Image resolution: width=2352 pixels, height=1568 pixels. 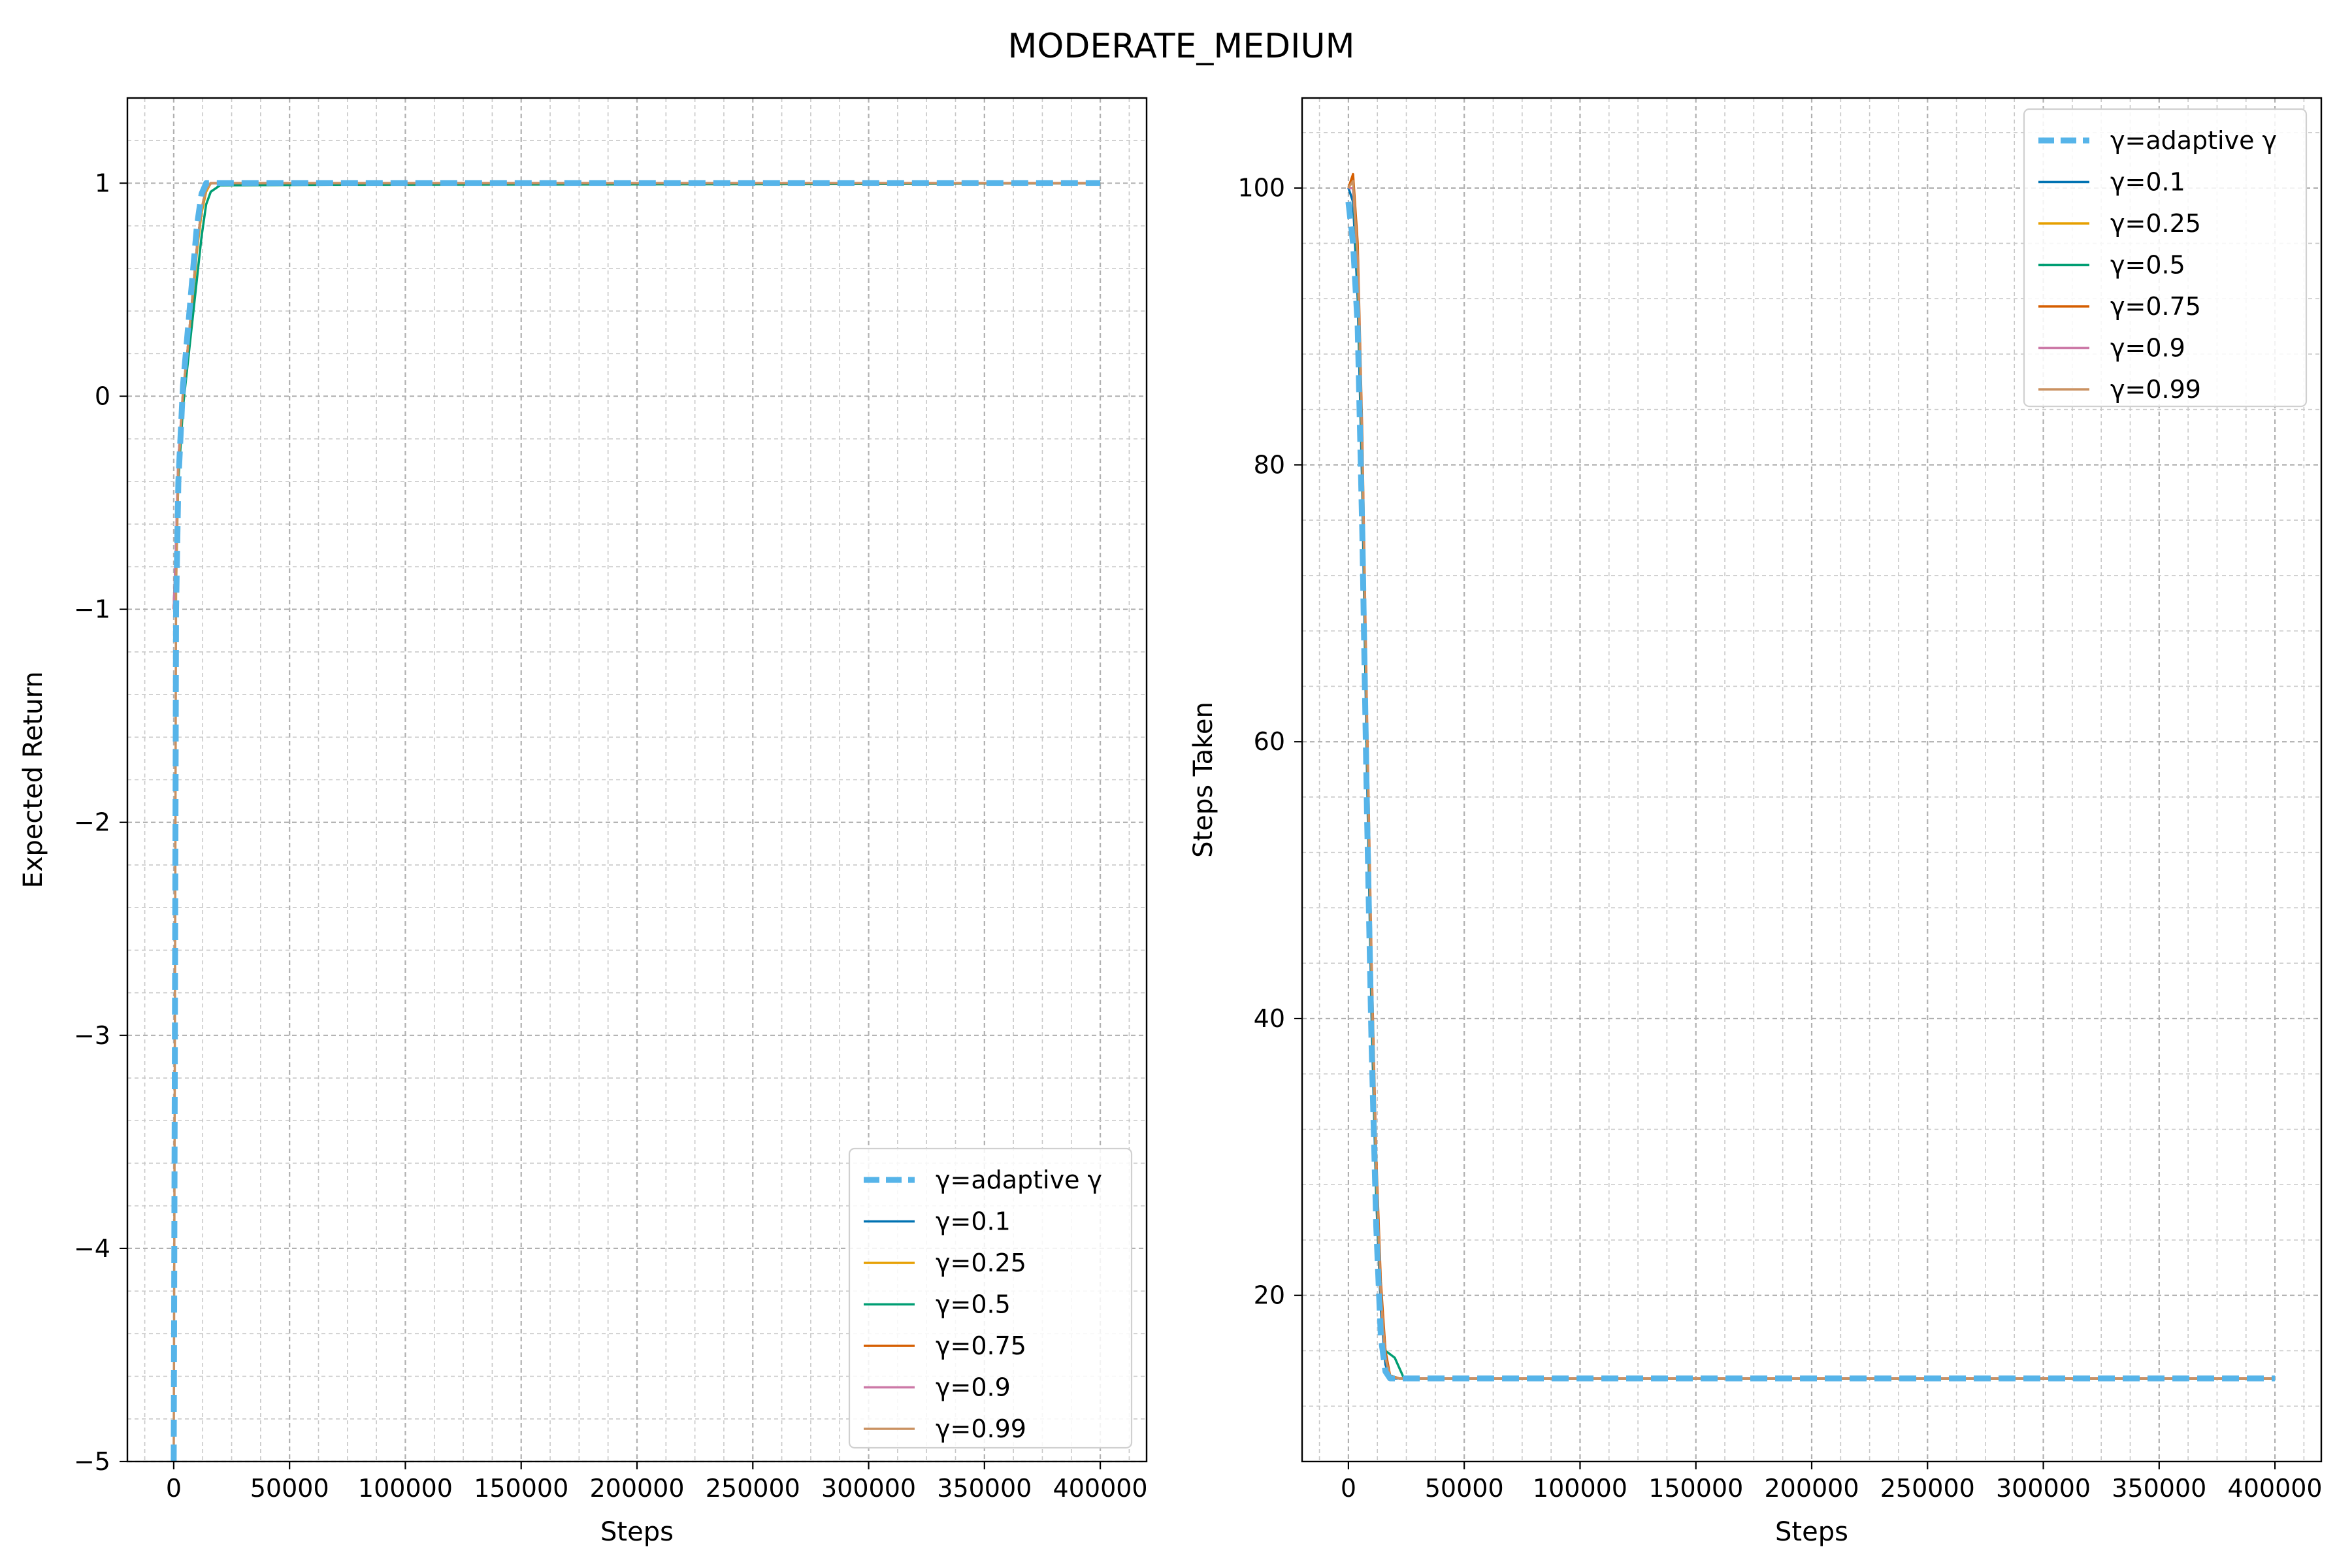 I want to click on y-tick-label: 60, so click(x=1269, y=741).